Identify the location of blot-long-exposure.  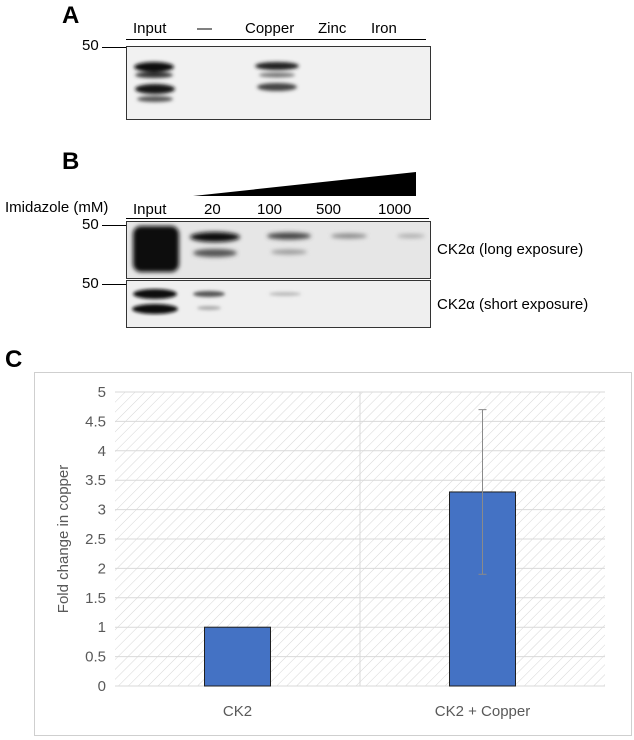
(278, 250).